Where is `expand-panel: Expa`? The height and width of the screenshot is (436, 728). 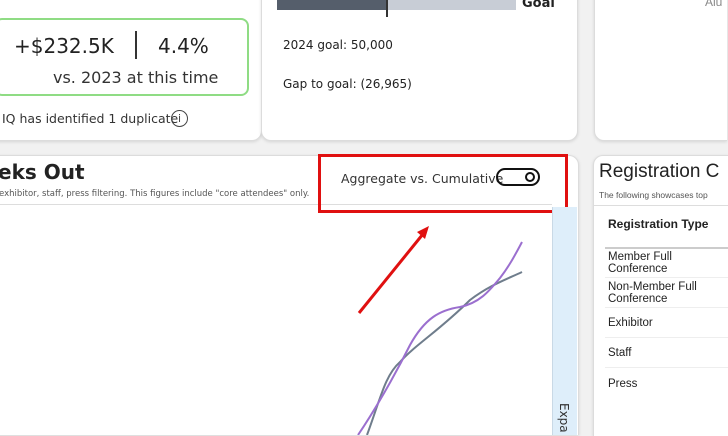
expand-panel: Expa is located at coordinates (564, 321).